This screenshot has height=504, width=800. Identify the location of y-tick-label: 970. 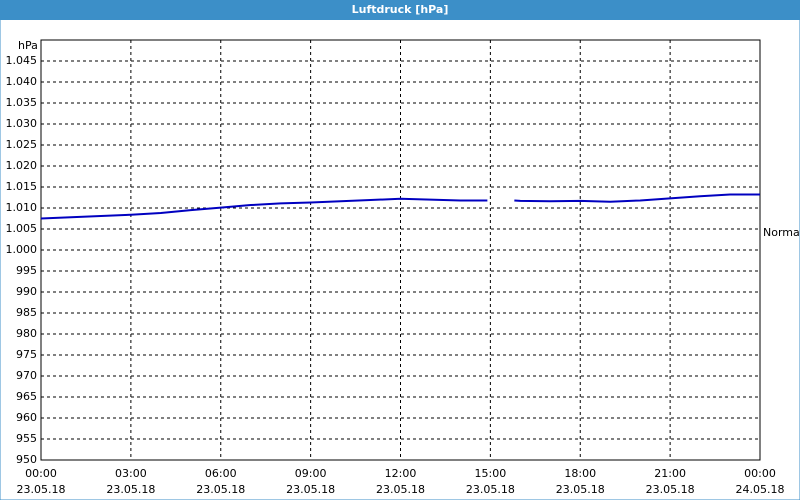
(26, 375).